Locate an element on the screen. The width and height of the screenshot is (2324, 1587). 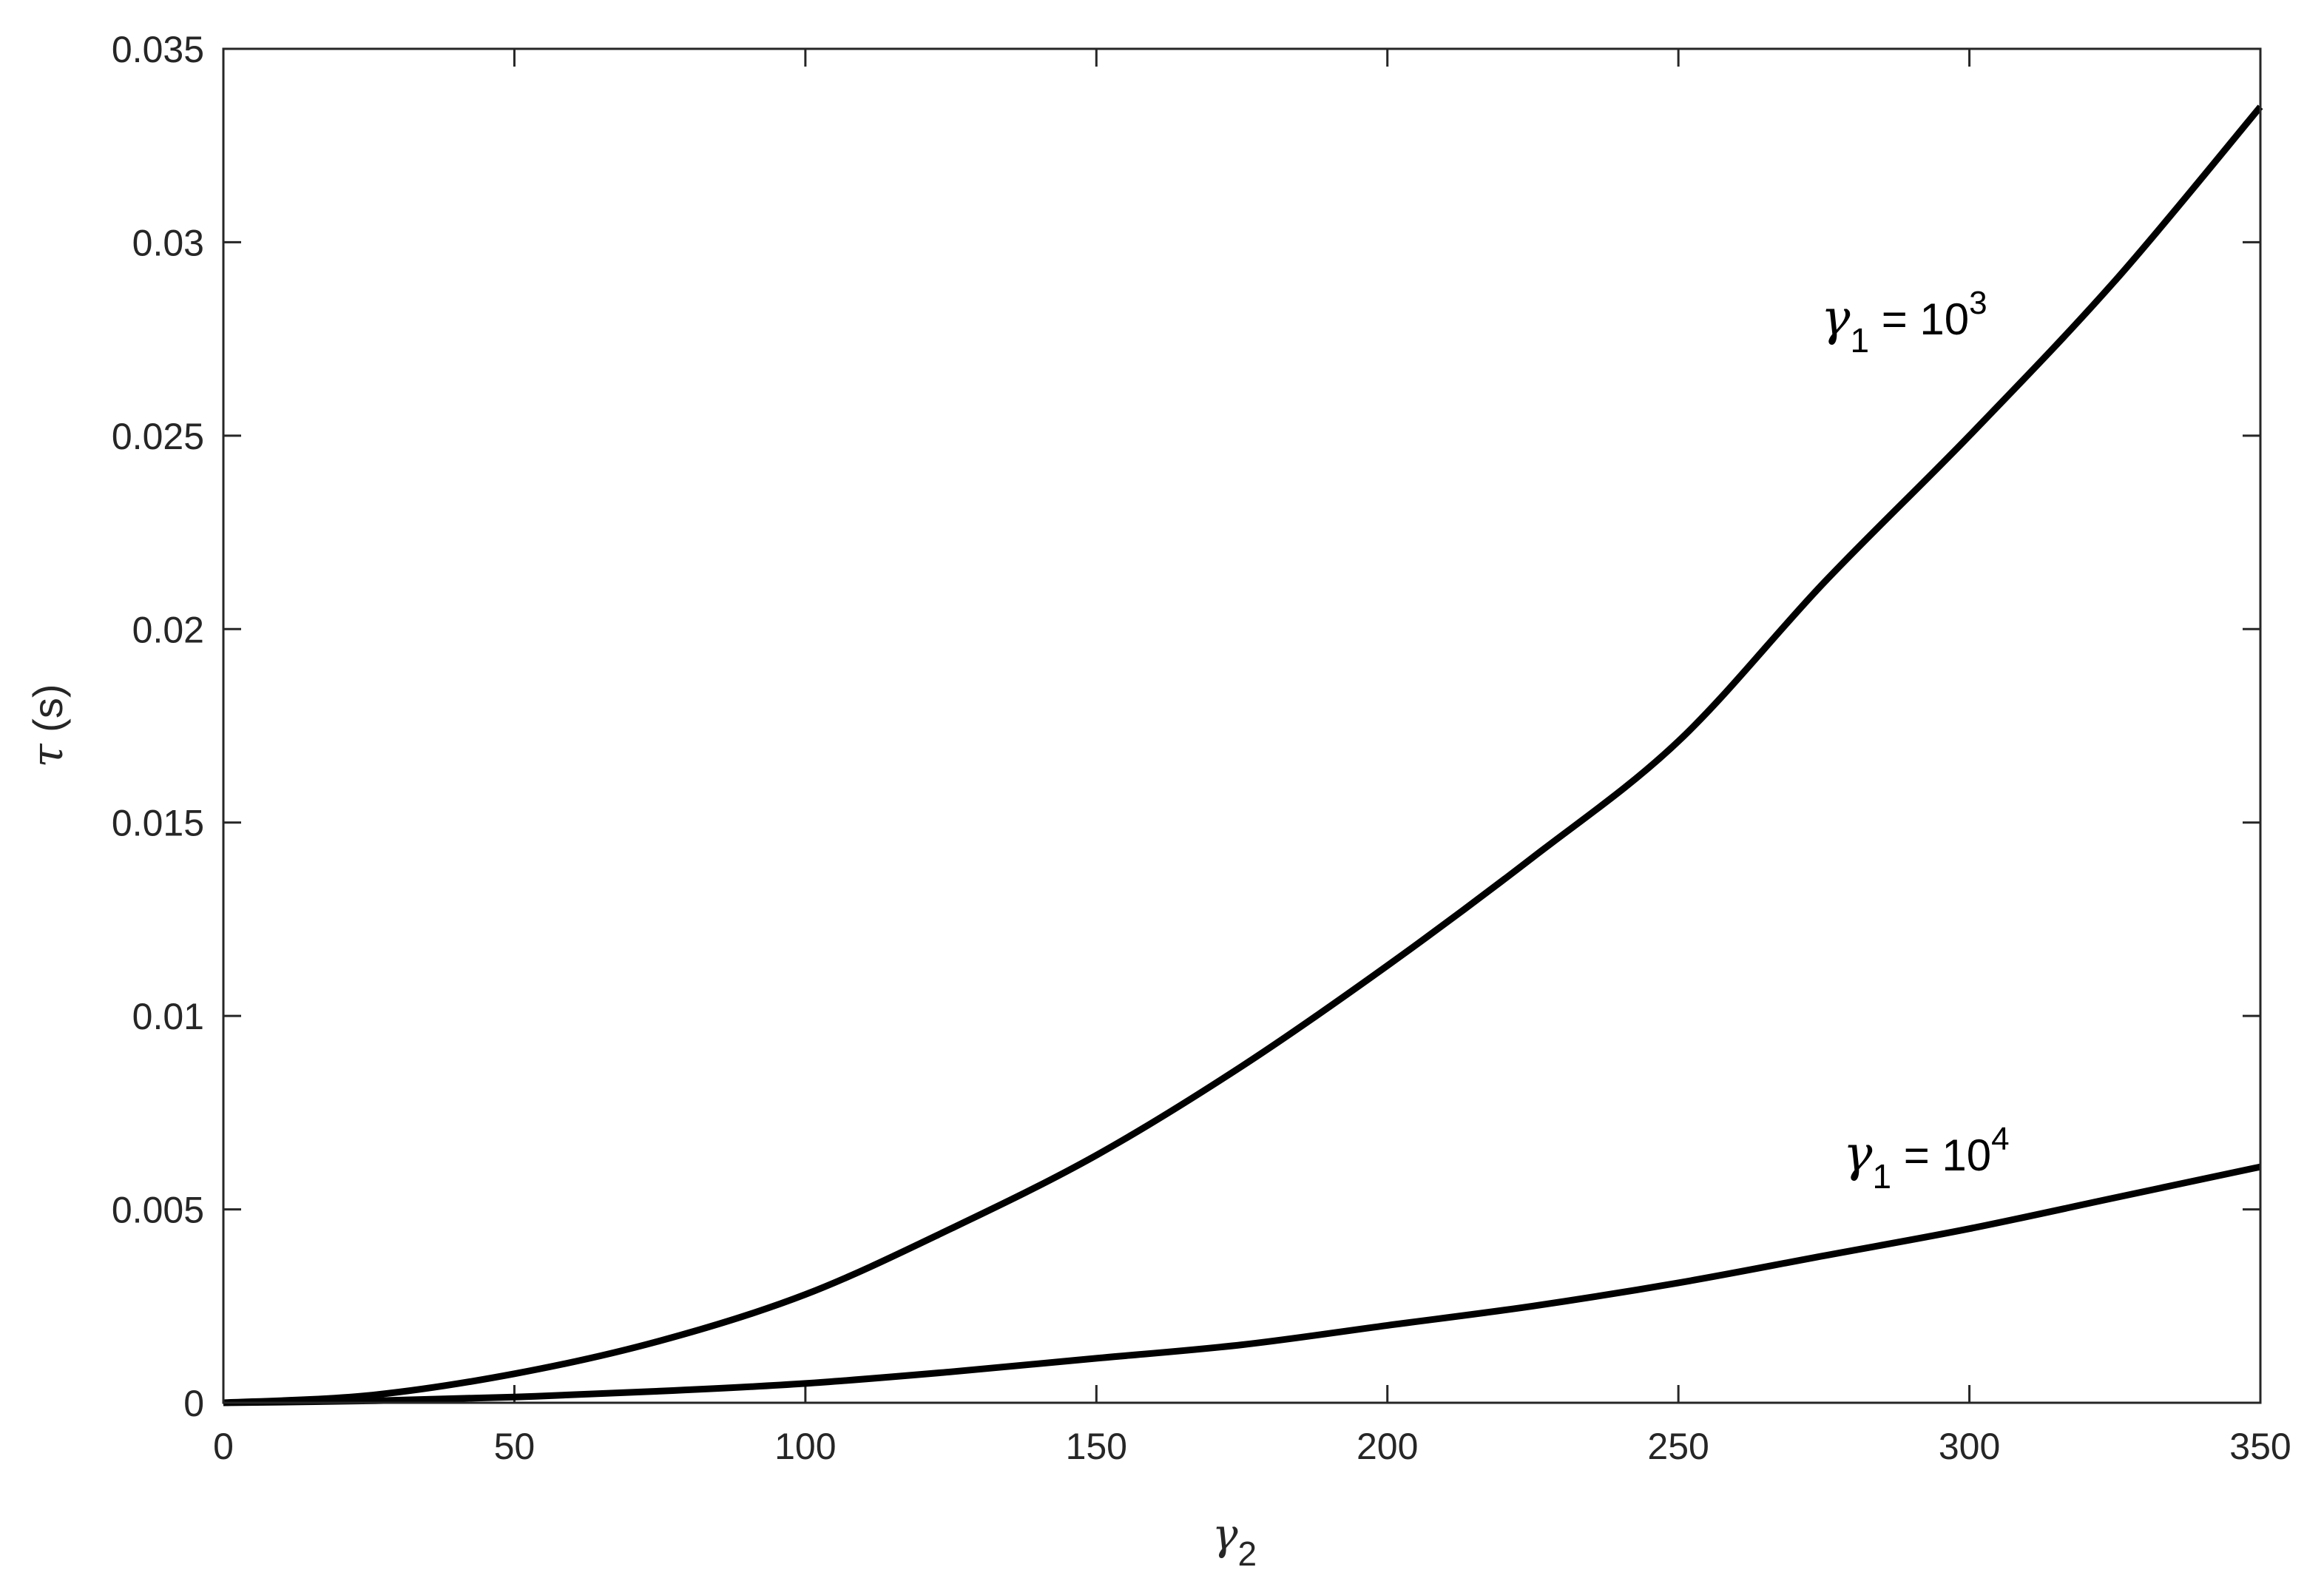
series-label-exponent: 3 is located at coordinates (1978, 303).